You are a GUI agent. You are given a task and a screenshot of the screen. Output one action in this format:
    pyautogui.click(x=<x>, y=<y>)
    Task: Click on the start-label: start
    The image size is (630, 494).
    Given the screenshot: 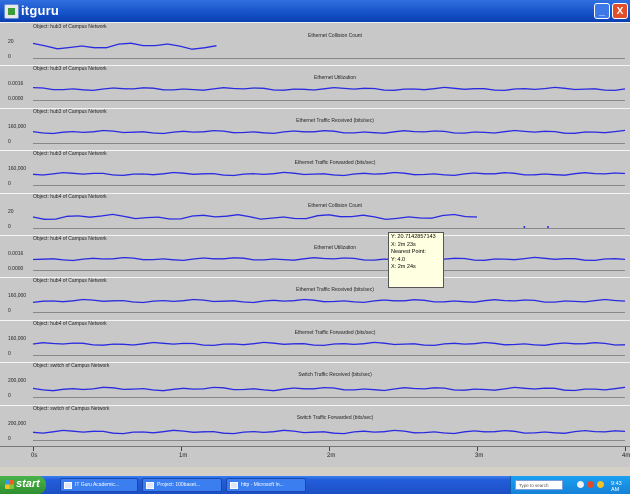 What is the action you would take?
    pyautogui.click(x=28, y=484)
    